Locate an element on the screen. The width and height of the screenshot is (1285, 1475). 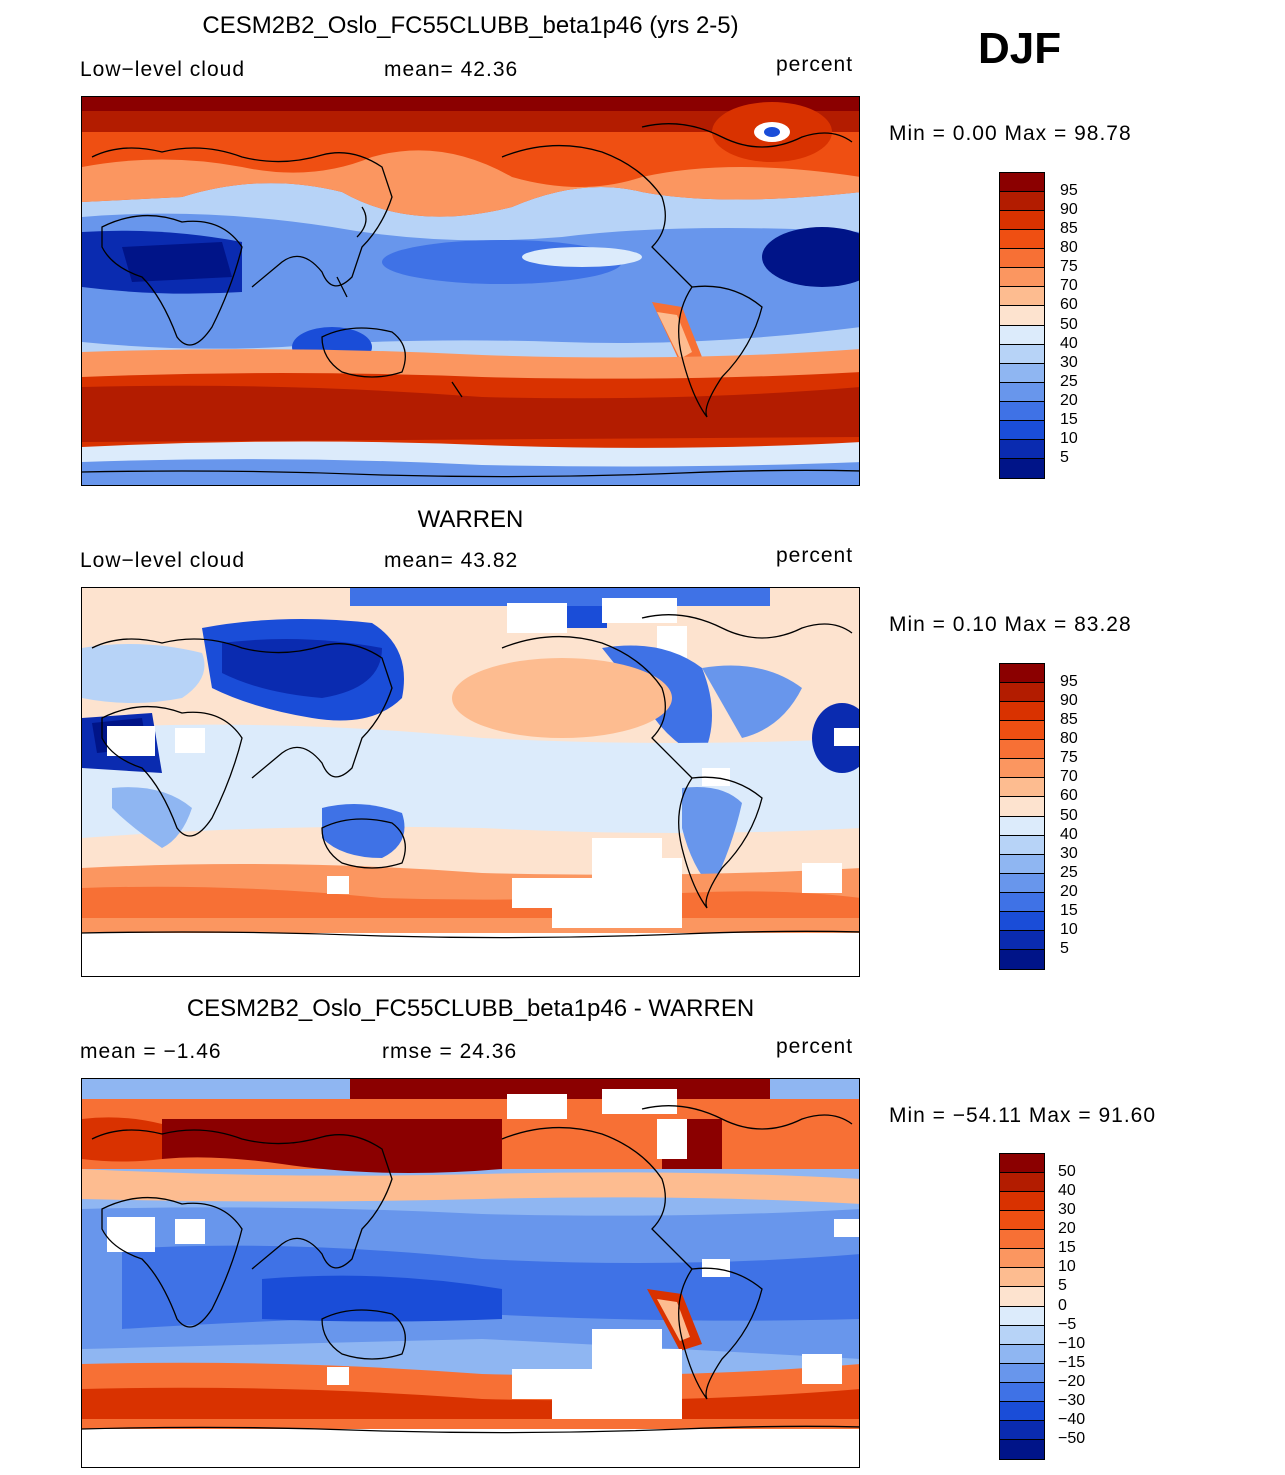
colorbar-label: −30 is located at coordinates (1072, 1400).